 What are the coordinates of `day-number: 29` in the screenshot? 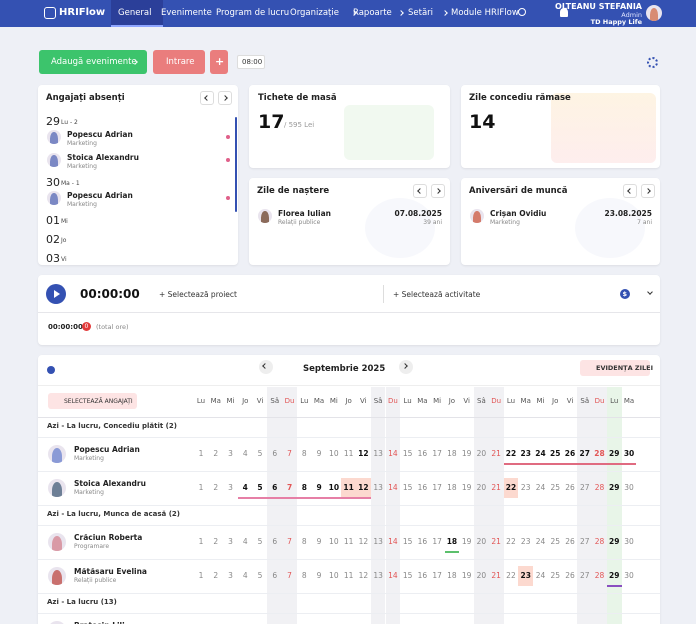 It's located at (53, 121).